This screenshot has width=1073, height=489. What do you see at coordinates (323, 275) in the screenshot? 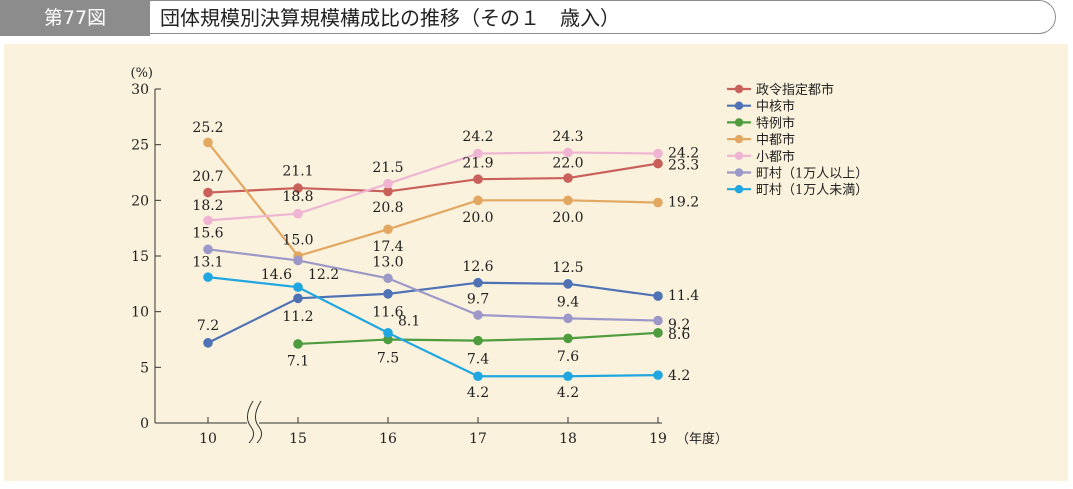
I see `data-label: 12.2` at bounding box center [323, 275].